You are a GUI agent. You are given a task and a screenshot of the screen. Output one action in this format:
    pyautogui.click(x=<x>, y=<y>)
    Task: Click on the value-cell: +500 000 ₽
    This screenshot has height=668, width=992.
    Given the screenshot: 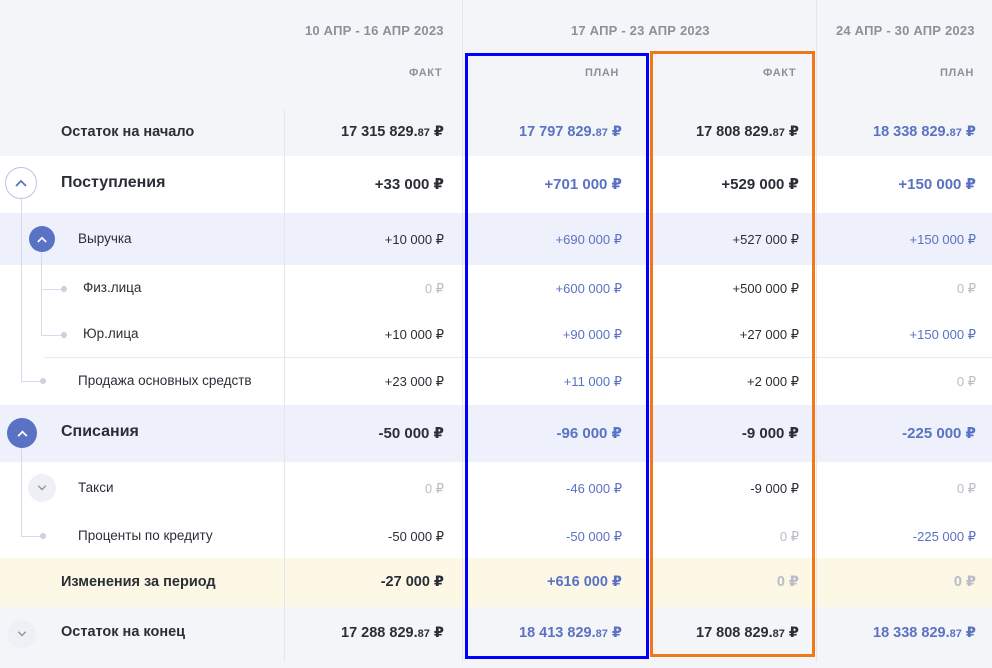 What is the action you would take?
    pyautogui.click(x=765, y=288)
    